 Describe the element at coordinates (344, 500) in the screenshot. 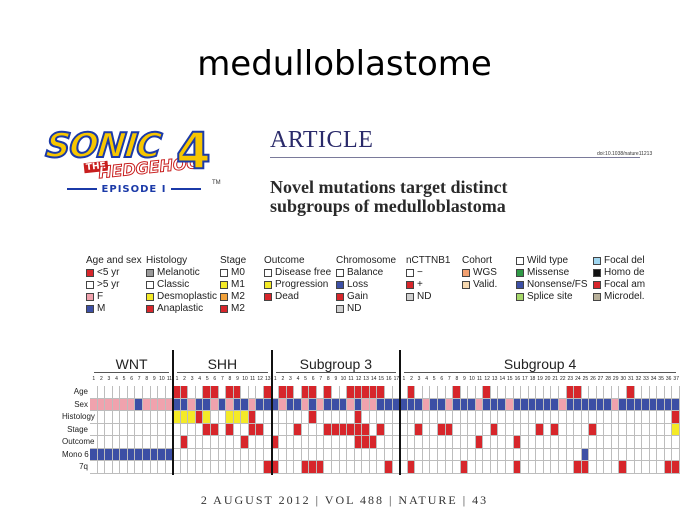

I see `page-footer: 2 AUGUST 2012 | VOL 488 | NATURE | 43` at that location.